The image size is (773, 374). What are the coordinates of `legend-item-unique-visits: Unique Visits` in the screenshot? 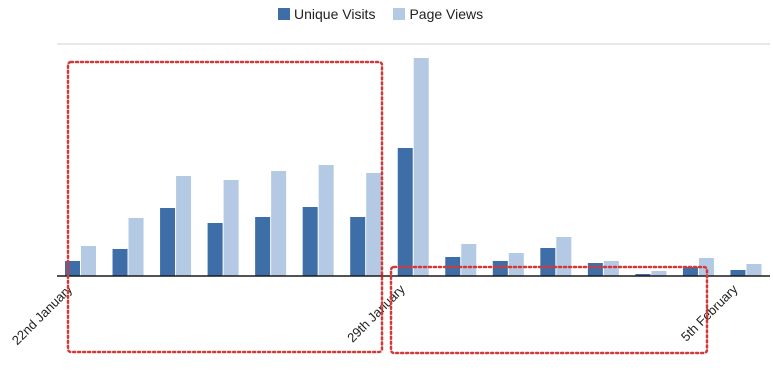 It's located at (326, 14).